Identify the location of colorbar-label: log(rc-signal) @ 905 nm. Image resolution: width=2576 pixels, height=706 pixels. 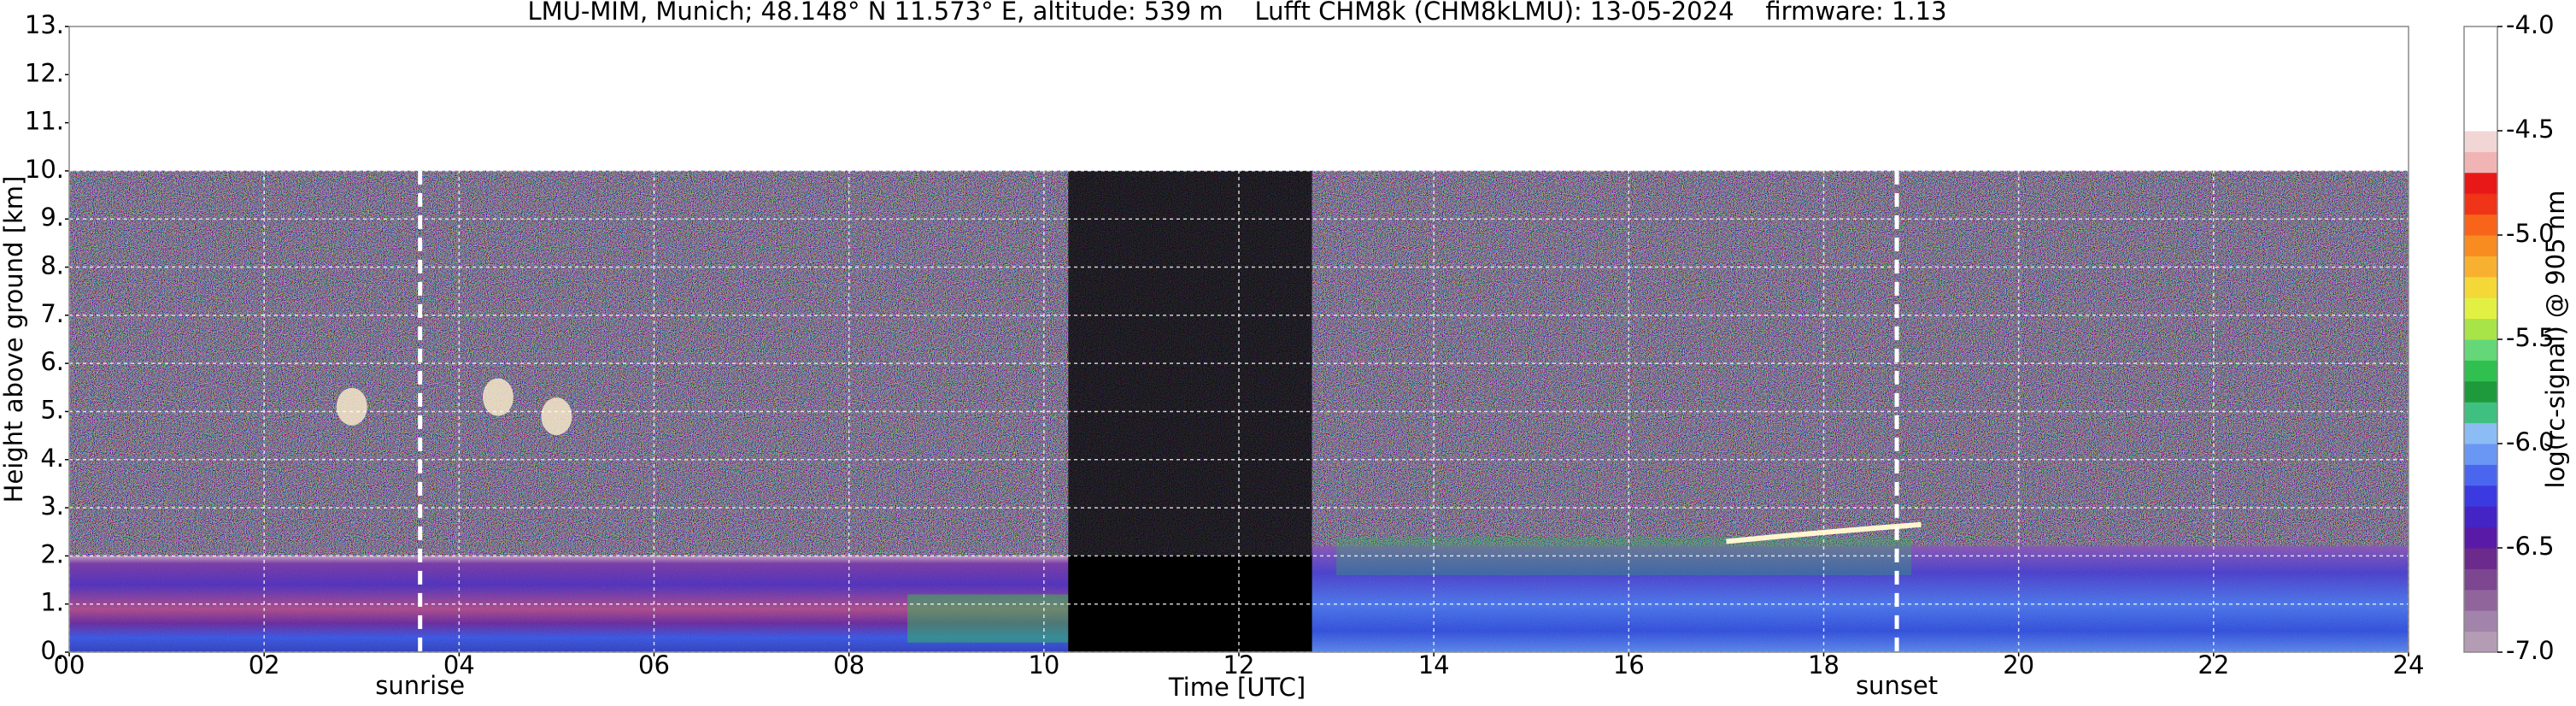
(2555, 340).